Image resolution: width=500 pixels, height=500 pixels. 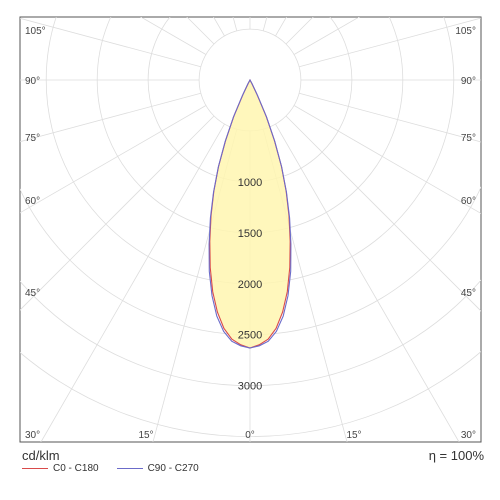 I want to click on angle-label-left: 30°, so click(x=32, y=435).